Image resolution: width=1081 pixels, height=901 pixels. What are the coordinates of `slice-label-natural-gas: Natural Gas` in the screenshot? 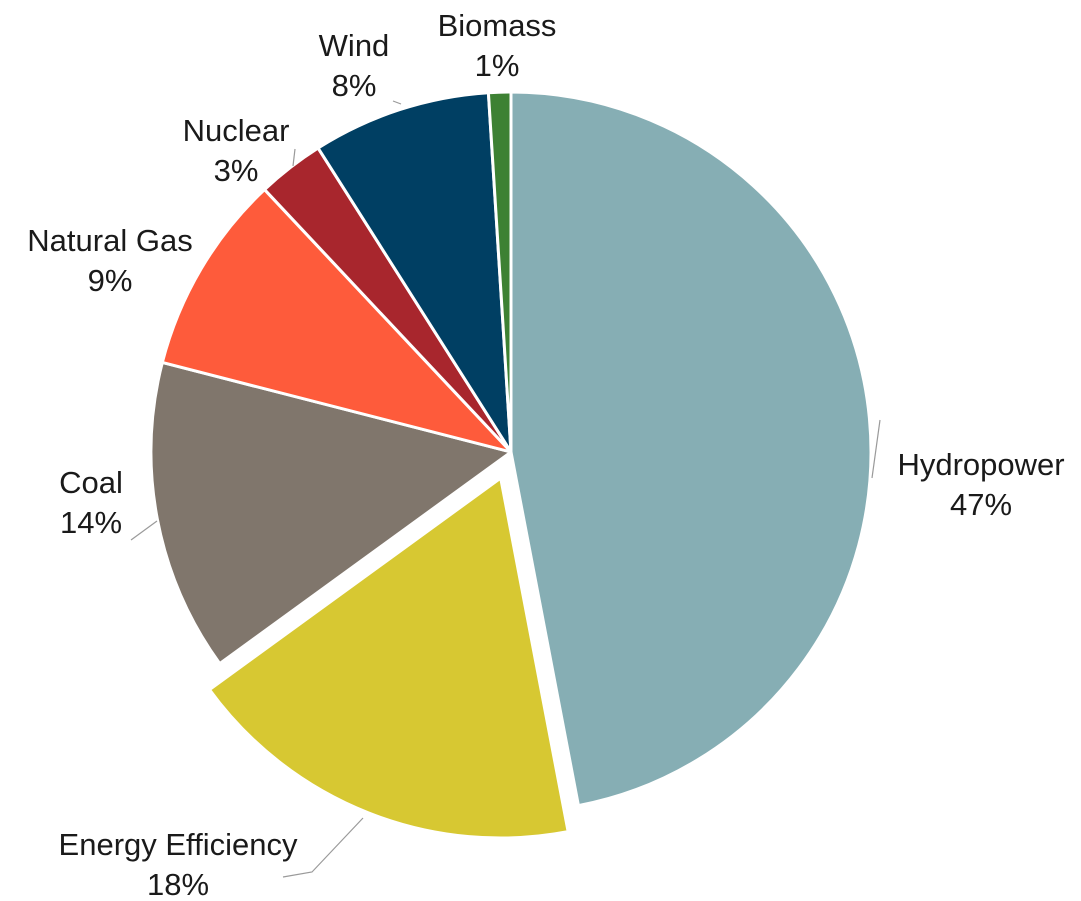 It's located at (109, 240).